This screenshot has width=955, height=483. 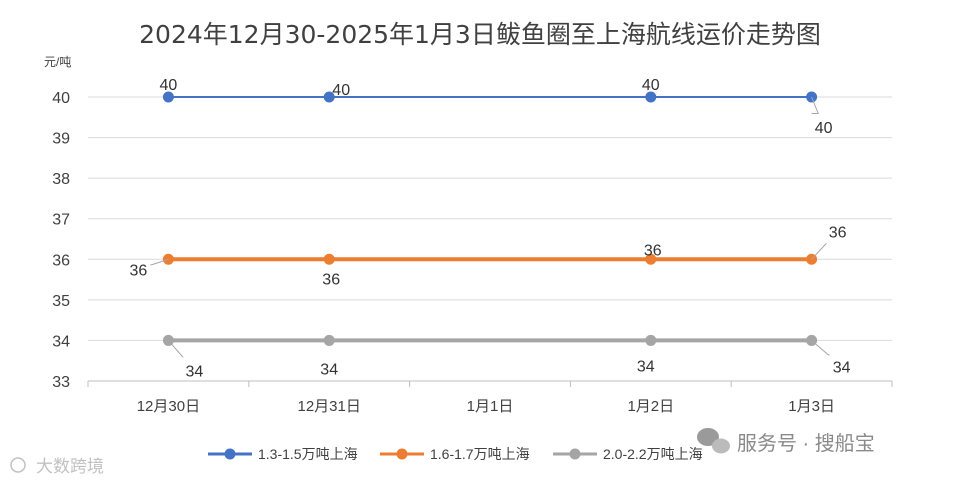 I want to click on watermark-right: 服务号 · 搜船宝, so click(x=786, y=441).